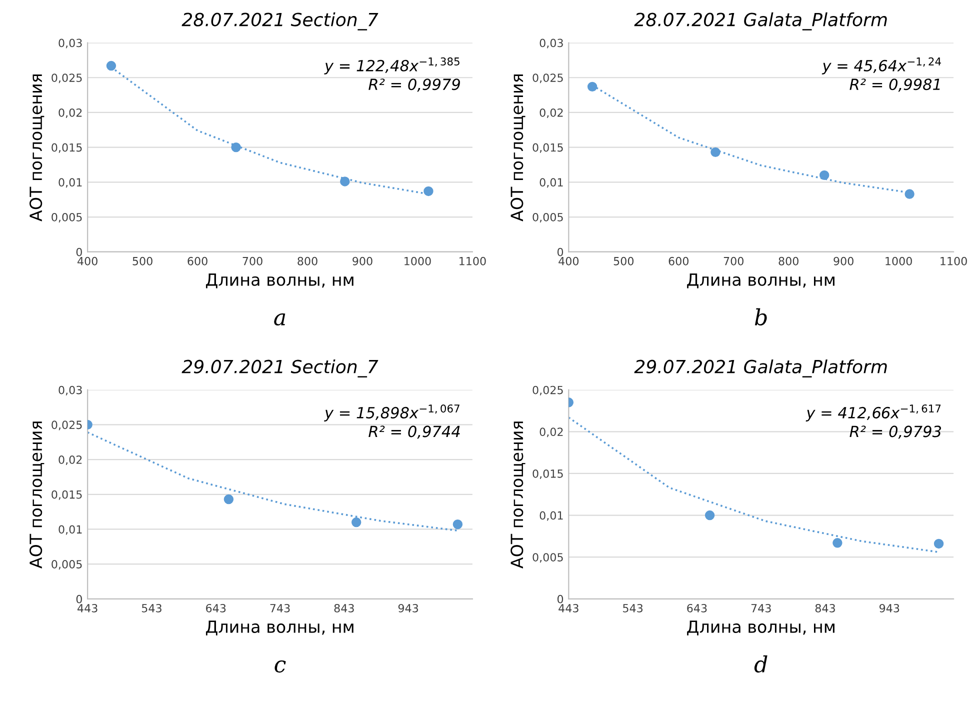 The width and height of the screenshot is (973, 713). Describe the element at coordinates (392, 65) in the screenshot. I see `annotation: y = 122,48x$^{−1,385}$` at that location.